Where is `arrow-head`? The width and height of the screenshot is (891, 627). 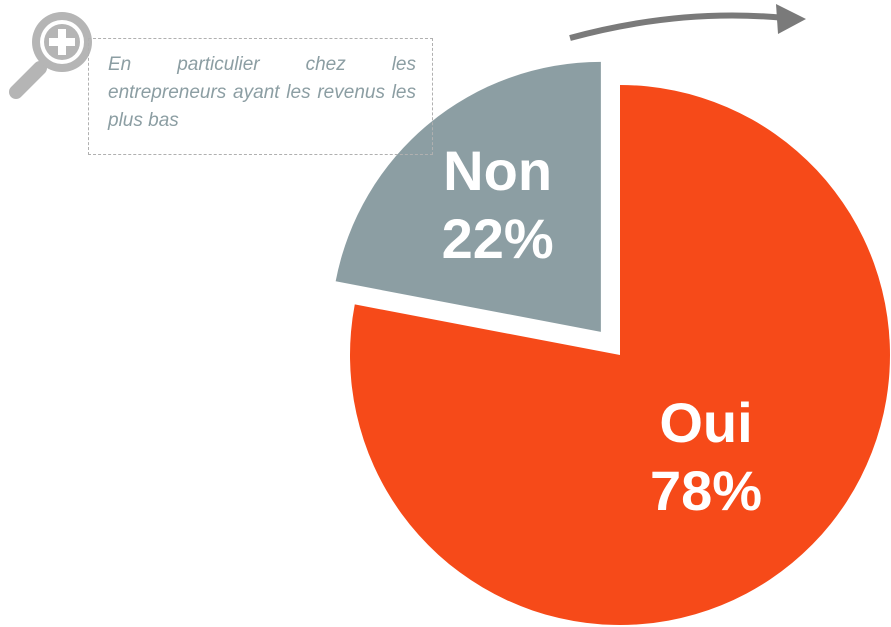 arrow-head is located at coordinates (791, 19).